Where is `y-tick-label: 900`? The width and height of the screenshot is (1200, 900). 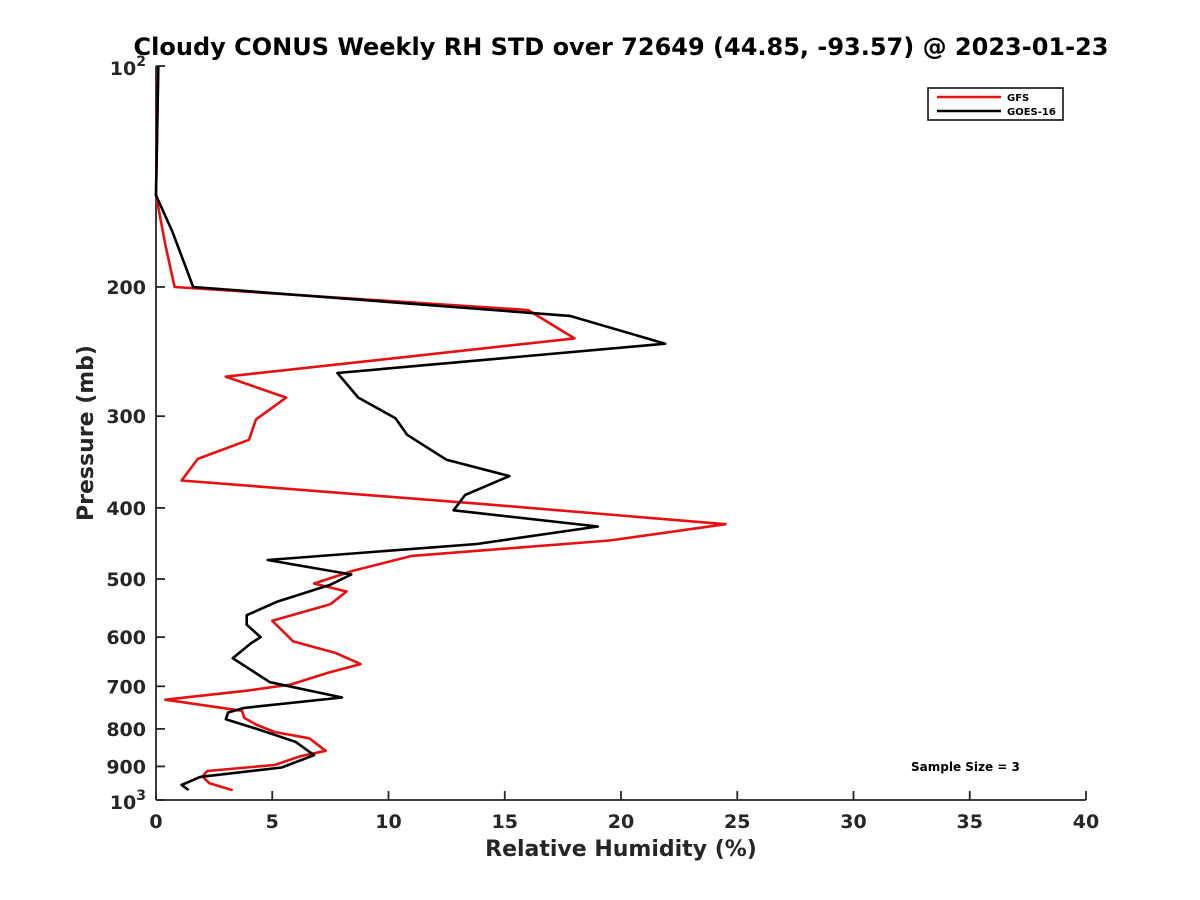 y-tick-label: 900 is located at coordinates (126, 767).